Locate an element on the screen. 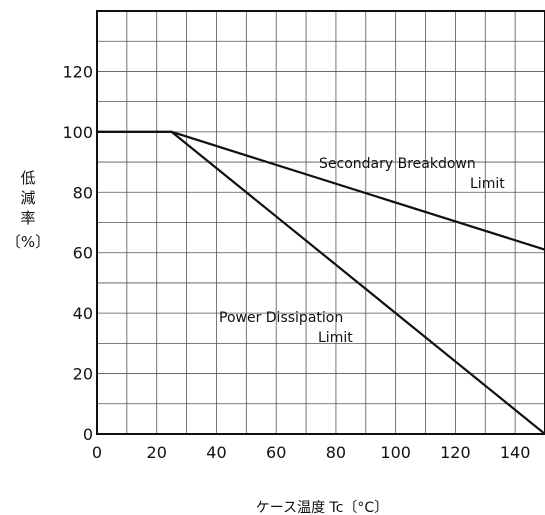  y-axis-label-char-3: 率 is located at coordinates (27, 218).